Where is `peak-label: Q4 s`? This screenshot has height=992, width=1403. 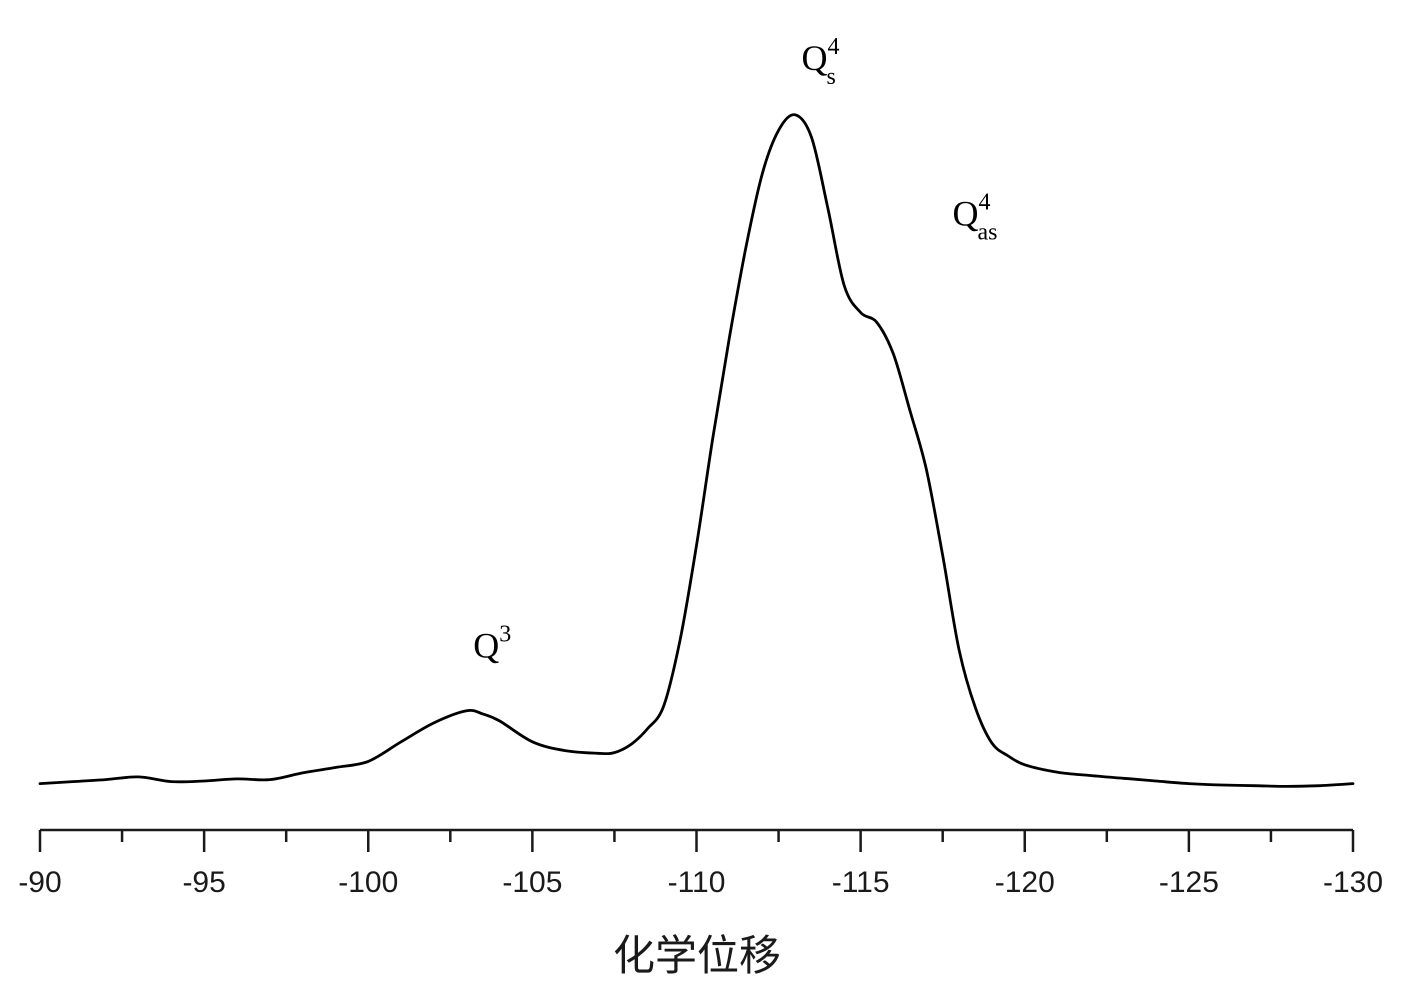
peak-label: Q4 s is located at coordinates (821, 62).